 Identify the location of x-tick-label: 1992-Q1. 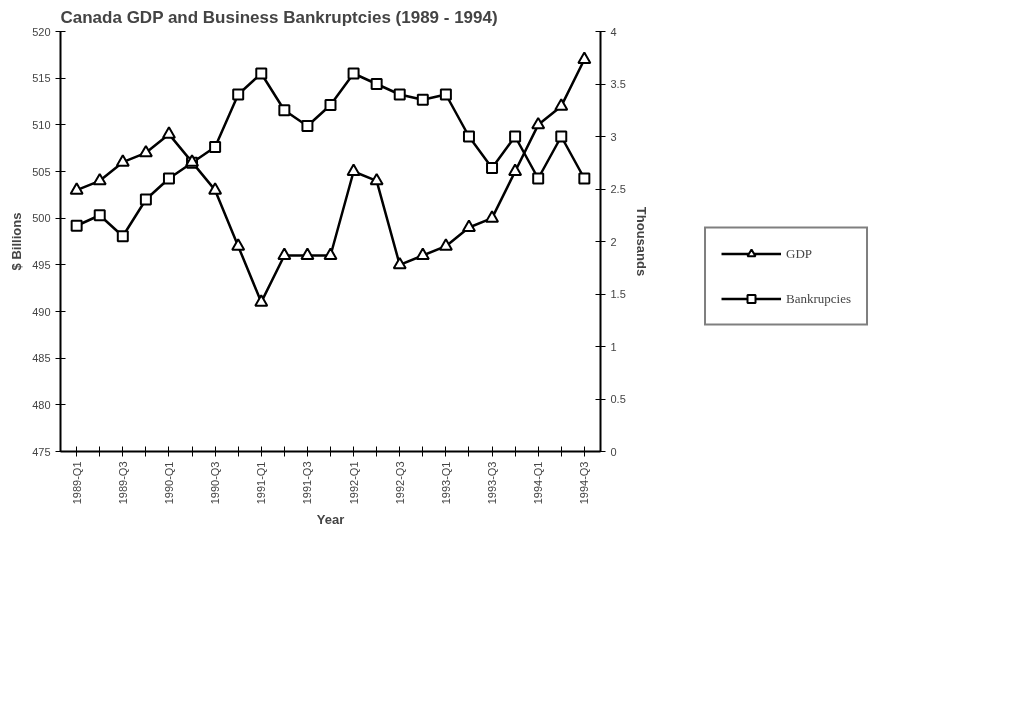
(353, 483).